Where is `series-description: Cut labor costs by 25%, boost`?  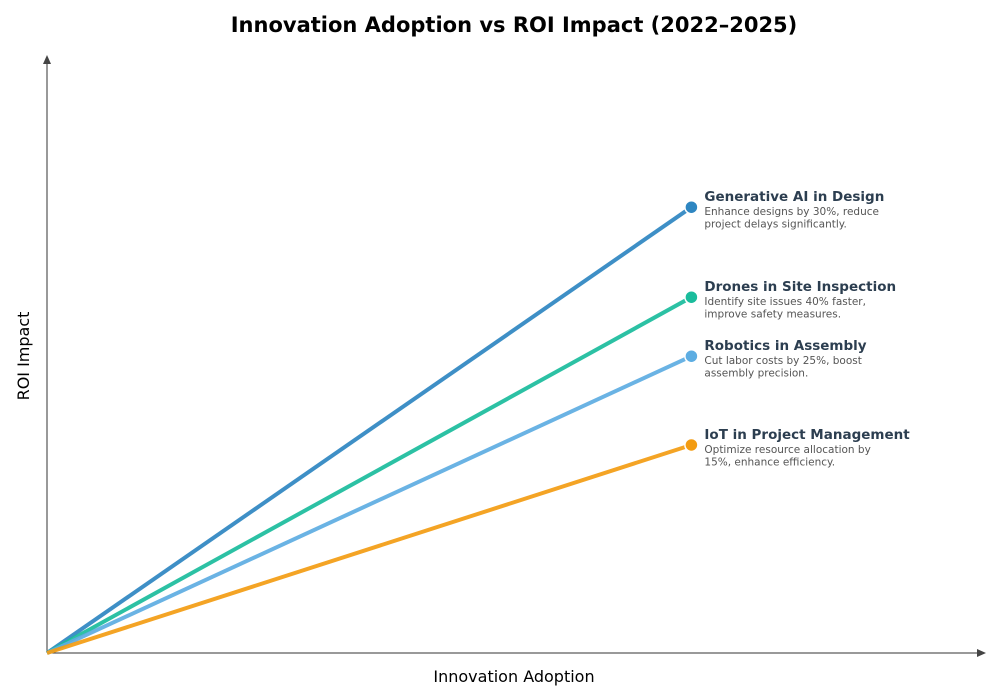 series-description: Cut labor costs by 25%, boost is located at coordinates (782, 361).